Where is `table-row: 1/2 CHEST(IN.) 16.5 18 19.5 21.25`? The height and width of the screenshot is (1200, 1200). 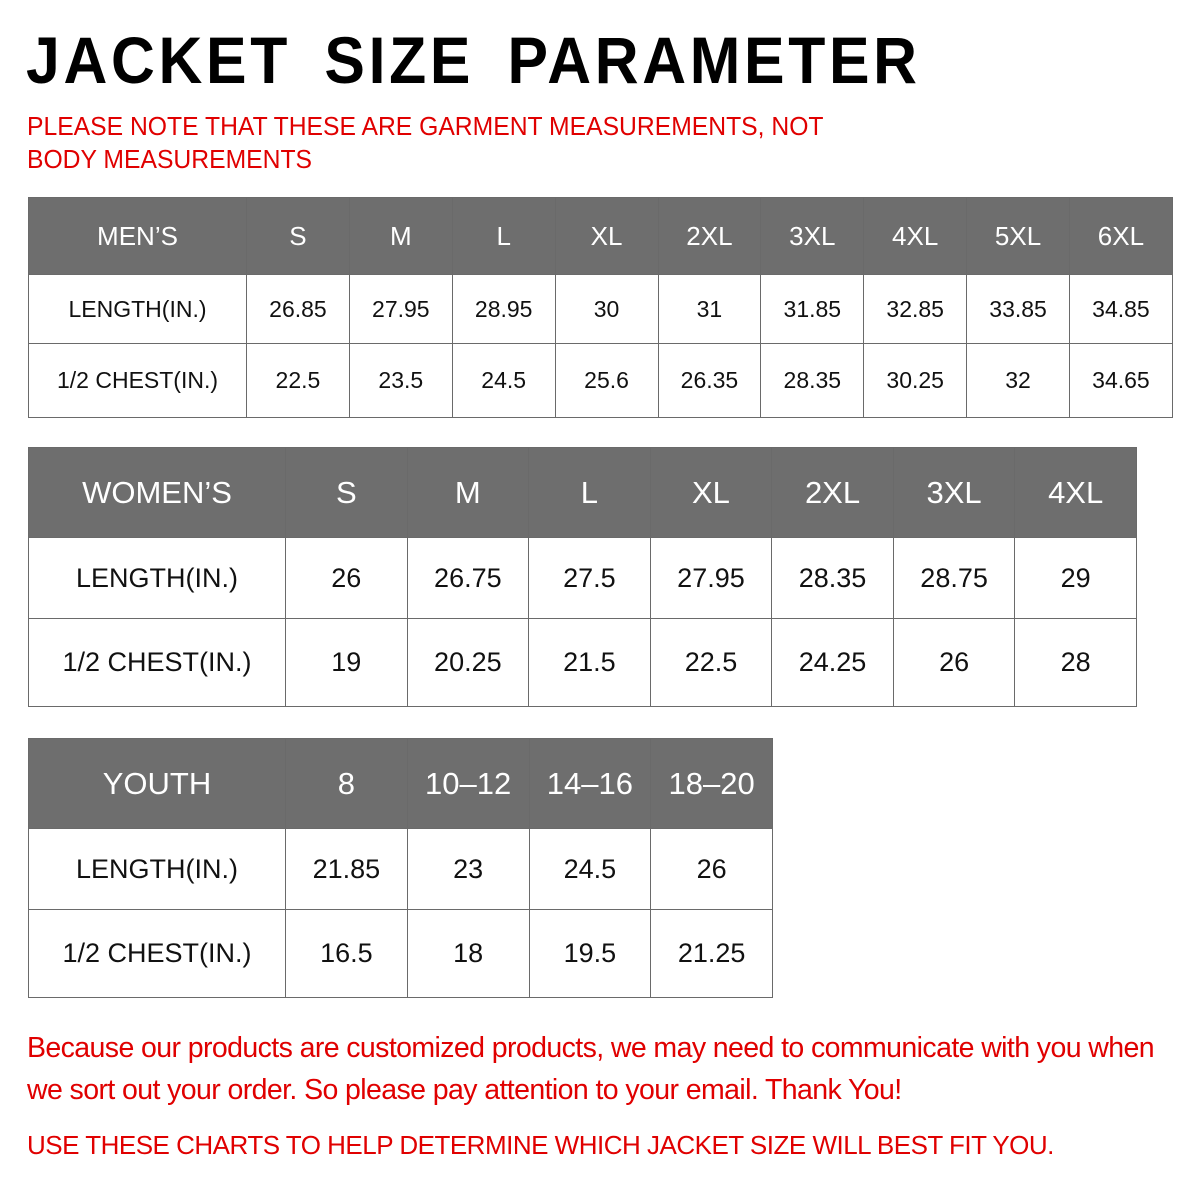
table-row: 1/2 CHEST(IN.) 16.5 18 19.5 21.25 is located at coordinates (400, 953).